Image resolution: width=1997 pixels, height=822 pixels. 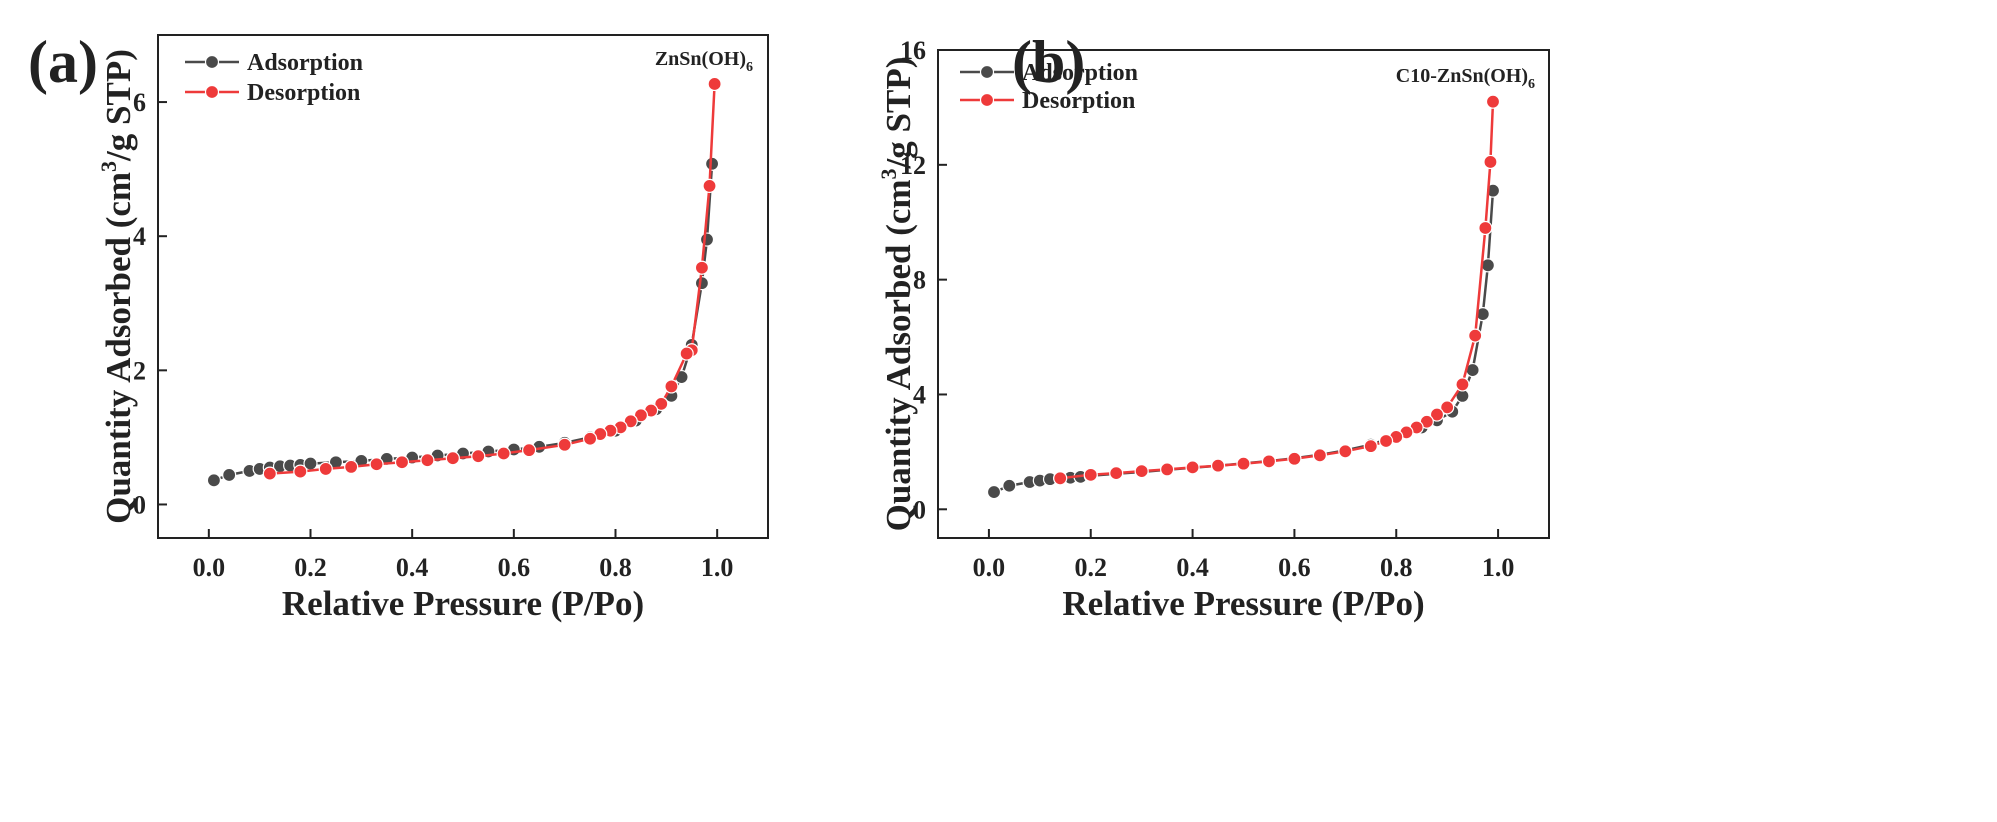 I want to click on panel-b-legend-desorption-marker, so click(x=987, y=100).